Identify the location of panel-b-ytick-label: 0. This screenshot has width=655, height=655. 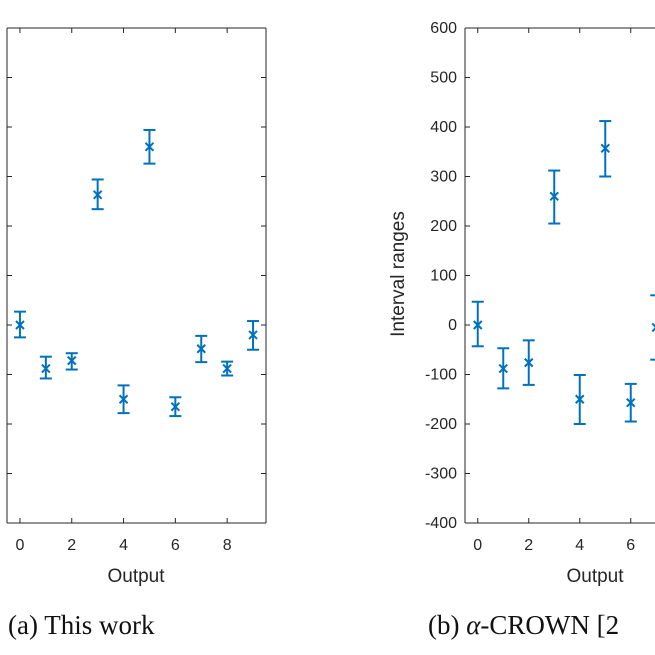
(452, 325).